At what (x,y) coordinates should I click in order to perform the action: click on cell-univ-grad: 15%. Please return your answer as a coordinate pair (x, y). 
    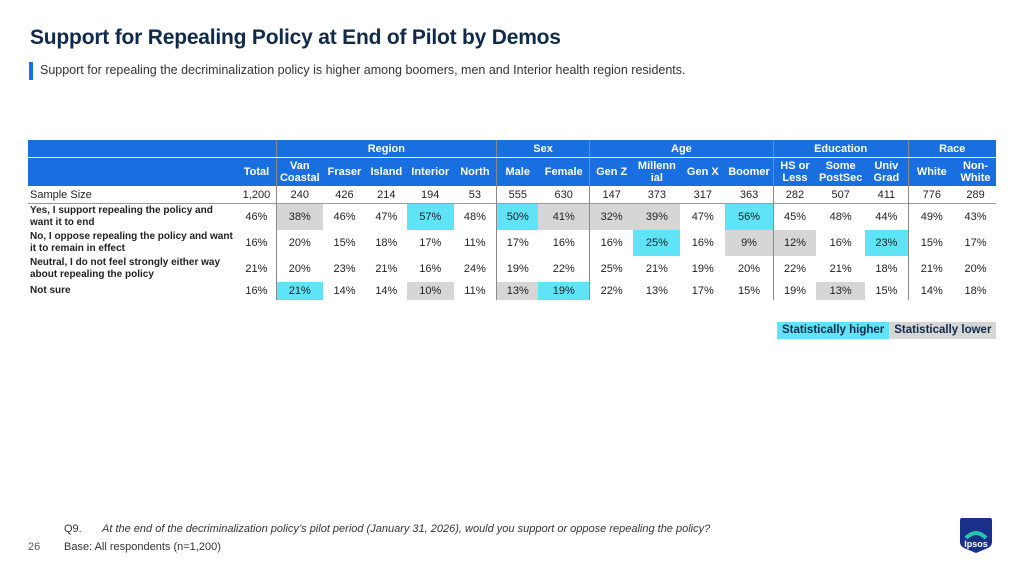
    Looking at the image, I should click on (886, 291).